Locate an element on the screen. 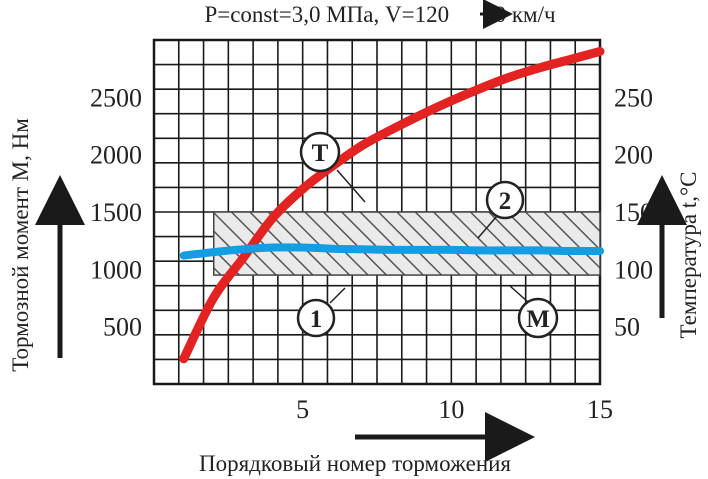 The image size is (708, 479). callout-label-t: T is located at coordinates (320, 153).